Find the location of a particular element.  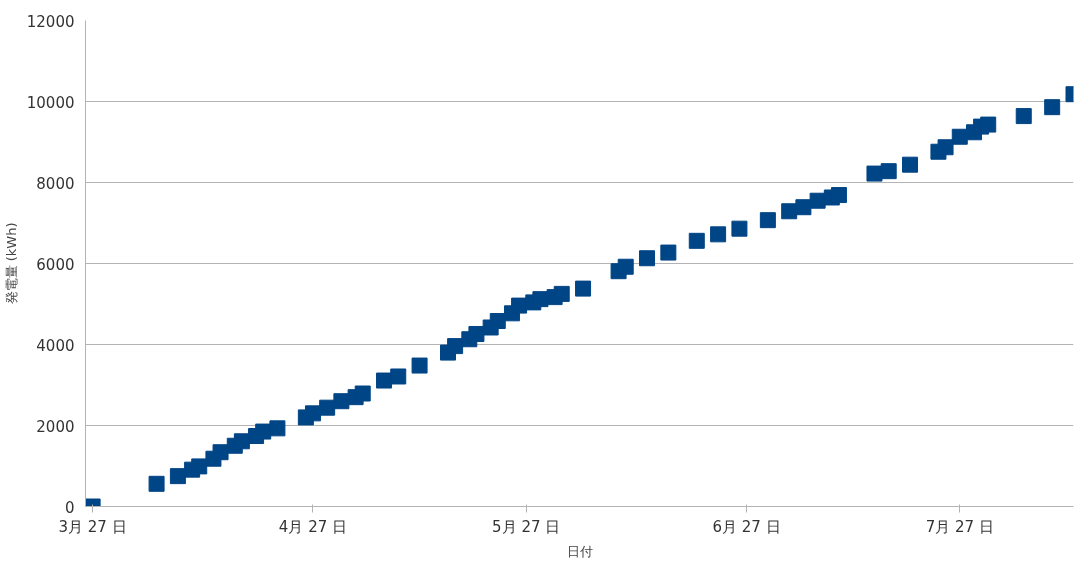

x-tick-label: 7月 27 日 is located at coordinates (959, 526).